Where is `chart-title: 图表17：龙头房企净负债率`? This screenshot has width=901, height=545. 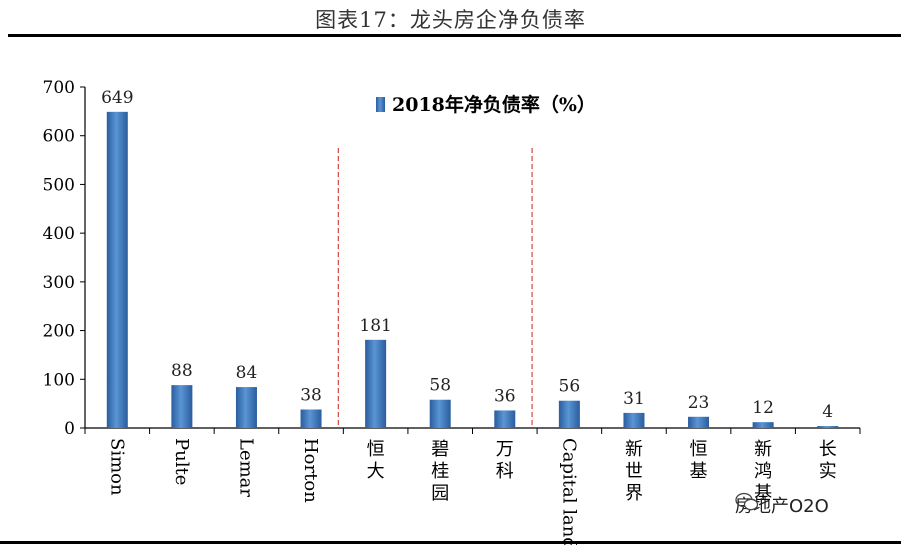 chart-title: 图表17：龙头房企净负债率 is located at coordinates (450, 20).